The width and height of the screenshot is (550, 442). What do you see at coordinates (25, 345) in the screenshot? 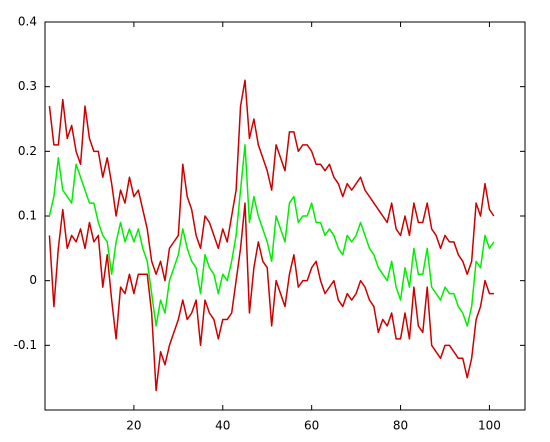
I see `y-tick-label: -0.1` at bounding box center [25, 345].